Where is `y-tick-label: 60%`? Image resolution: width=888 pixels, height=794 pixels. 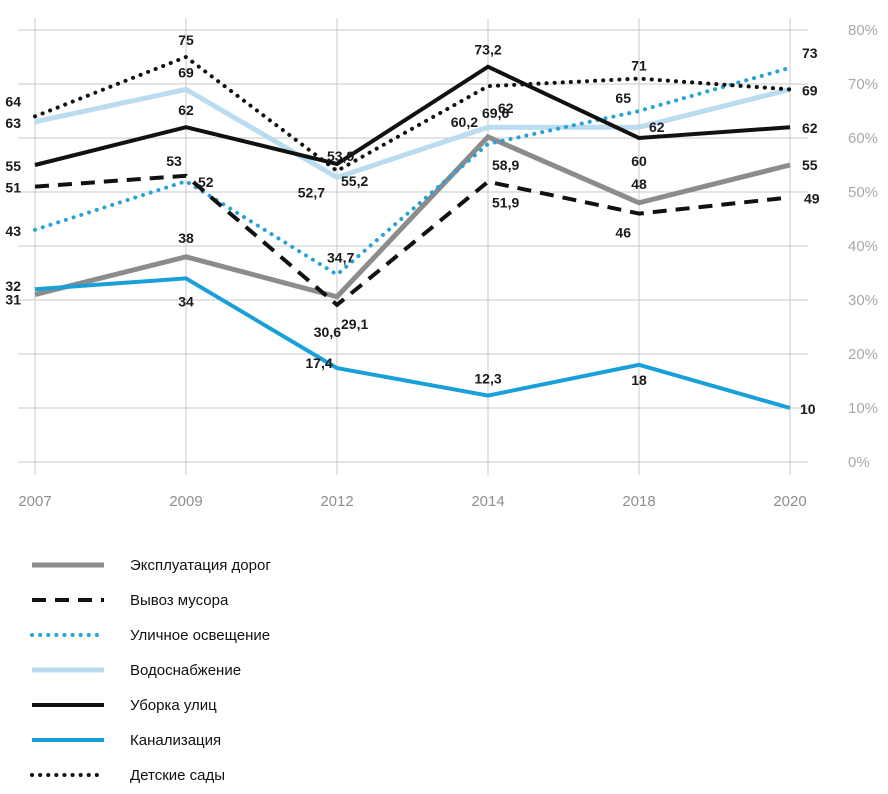
y-tick-label: 60% is located at coordinates (863, 138).